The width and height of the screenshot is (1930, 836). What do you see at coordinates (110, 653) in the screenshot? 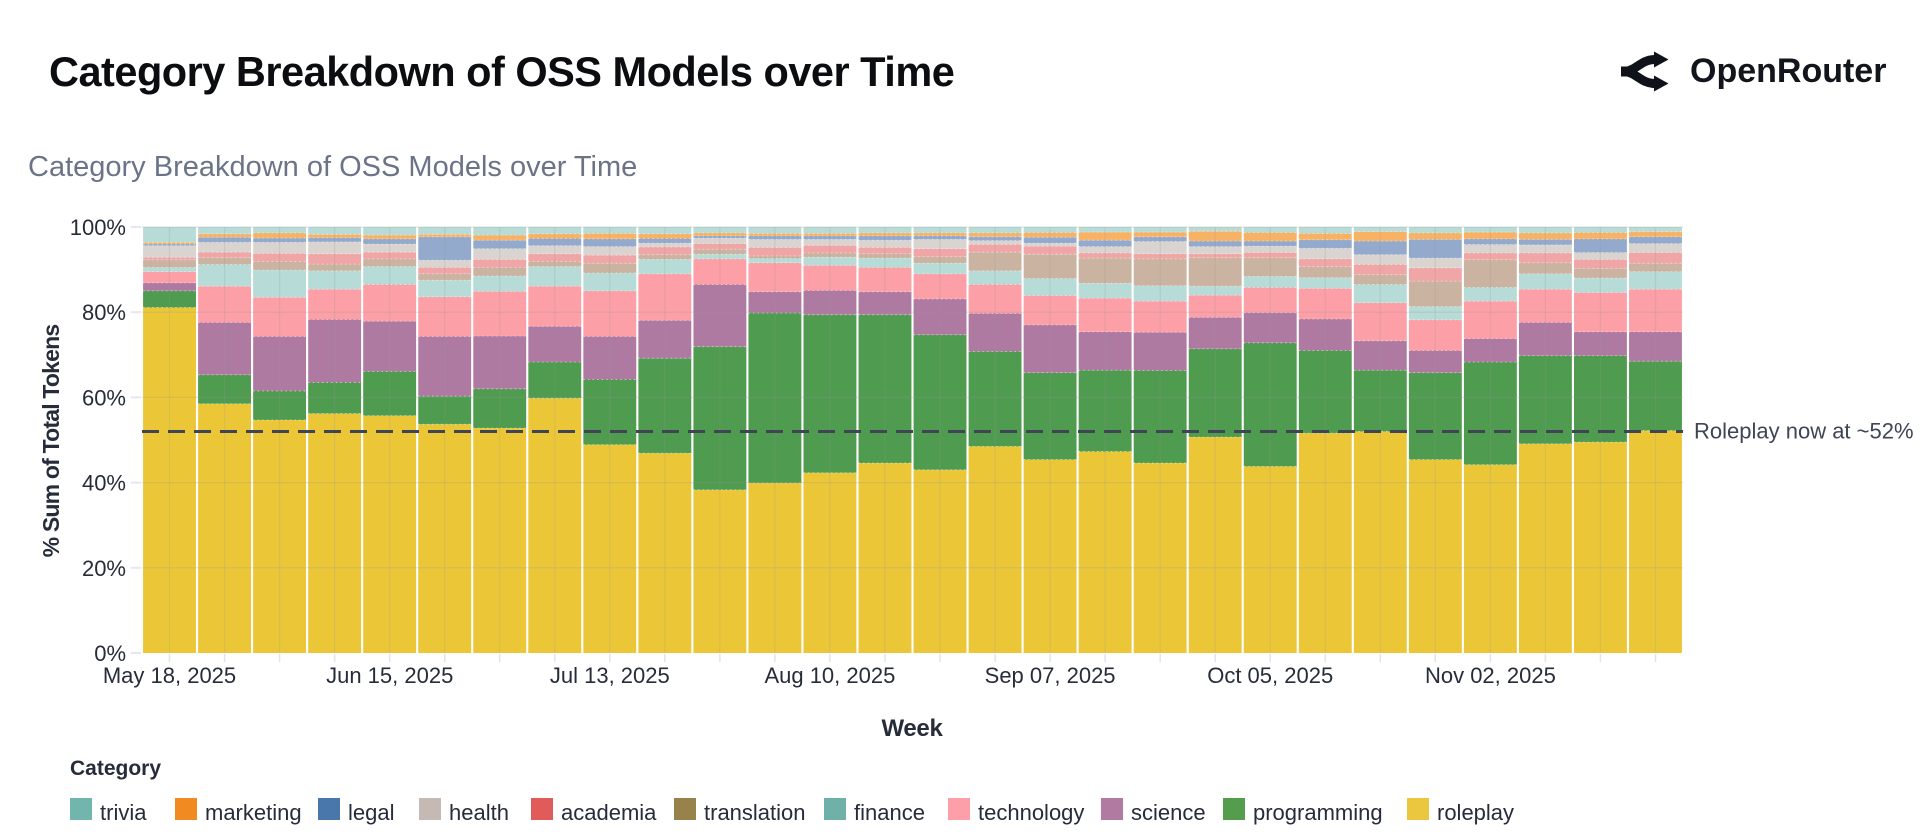
I see `svg-text: 0%` at bounding box center [110, 653].